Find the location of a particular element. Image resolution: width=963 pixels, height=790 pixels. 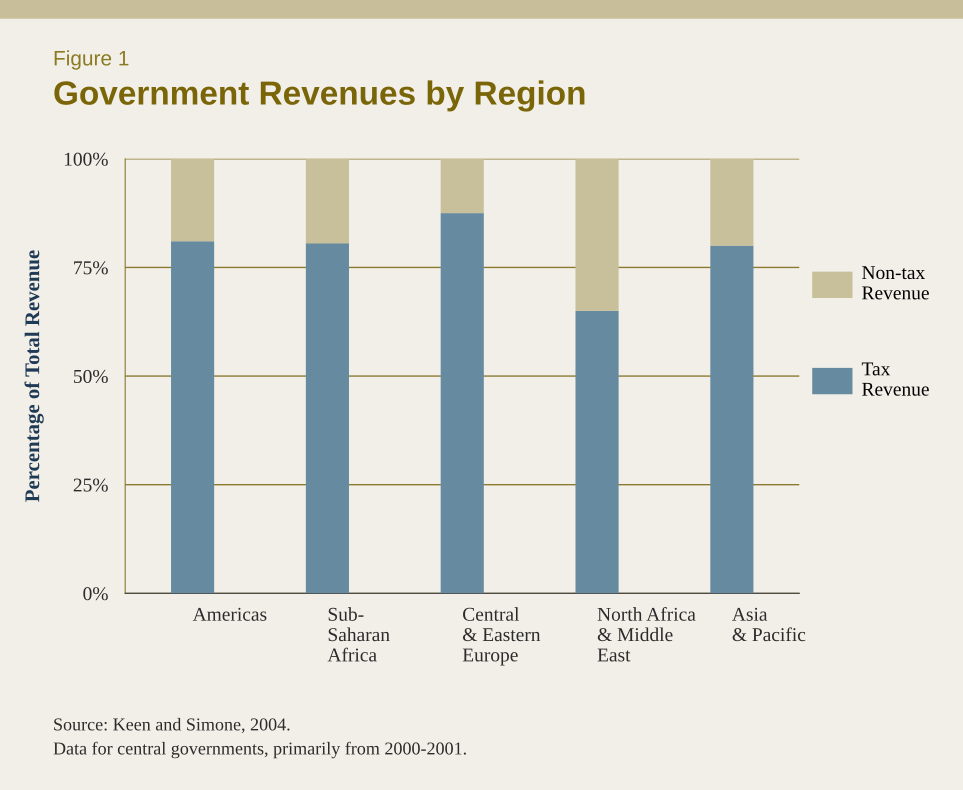

text: Data for central governments, primarily from 2000-2001. is located at coordinates (260, 750).